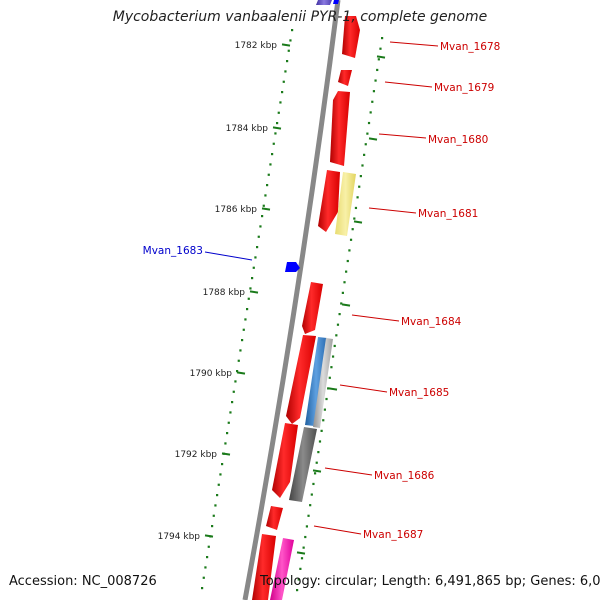  I want to click on scale-label: 1792 kbp, so click(196, 455).